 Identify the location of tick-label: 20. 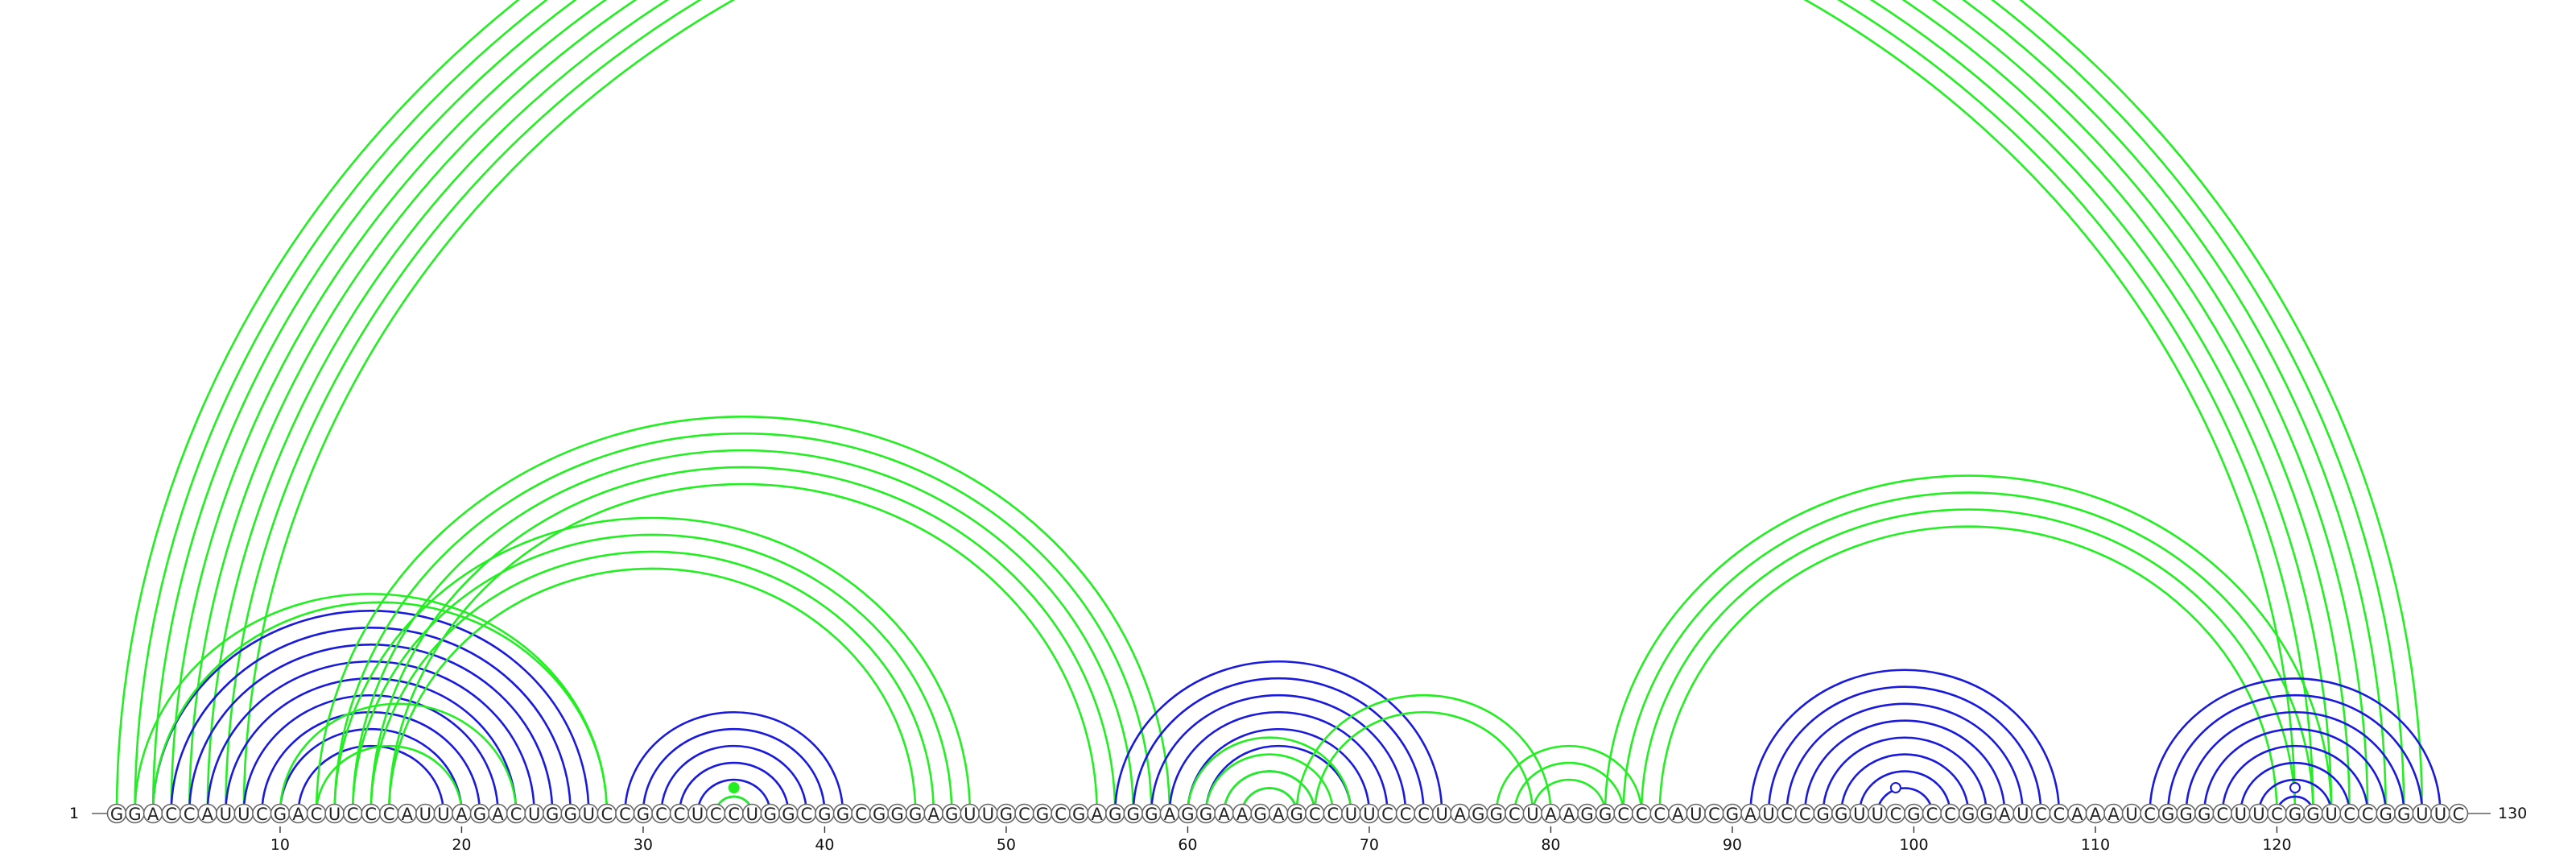
(462, 845).